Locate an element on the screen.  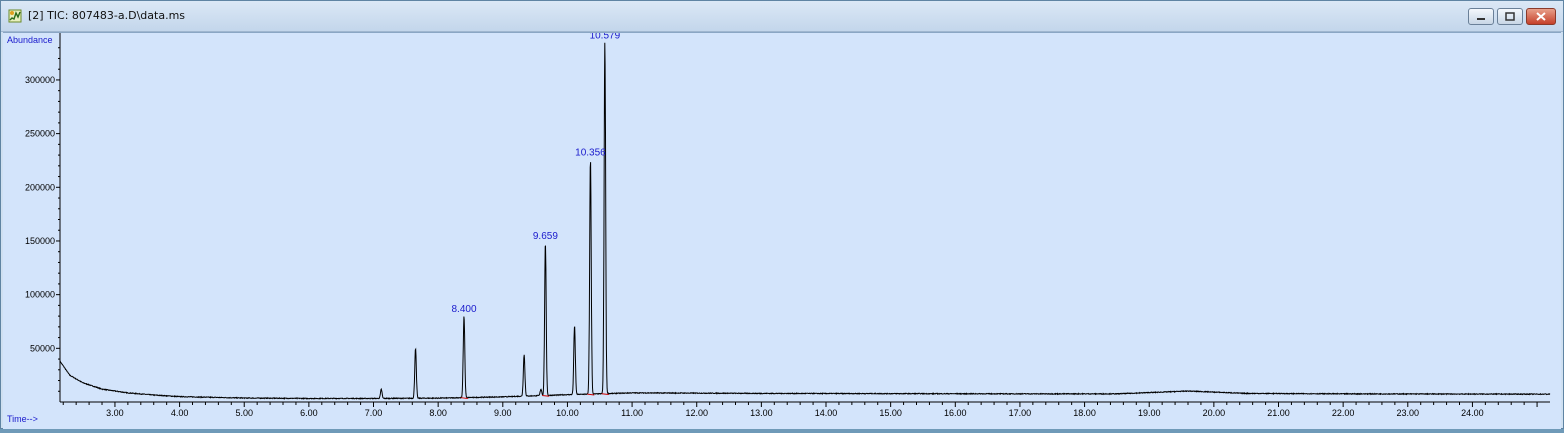
x-tick-label: 14.00 is located at coordinates (826, 413).